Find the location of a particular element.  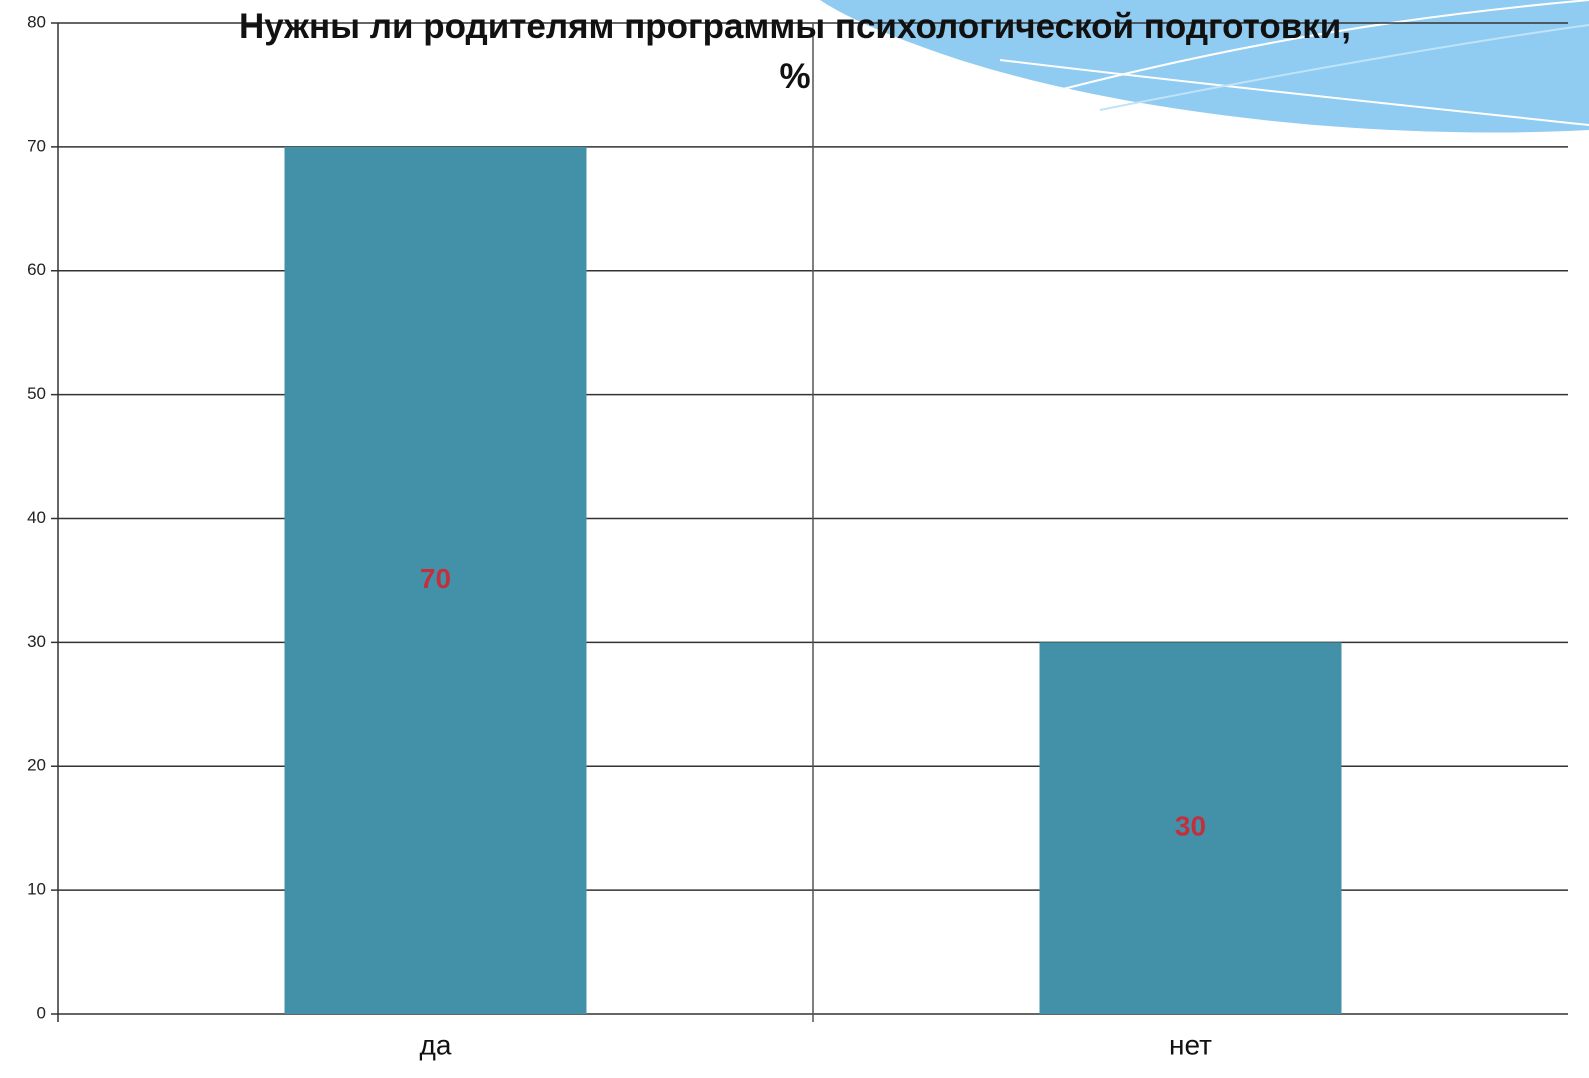

y-tick-label: 50 is located at coordinates (36, 393).